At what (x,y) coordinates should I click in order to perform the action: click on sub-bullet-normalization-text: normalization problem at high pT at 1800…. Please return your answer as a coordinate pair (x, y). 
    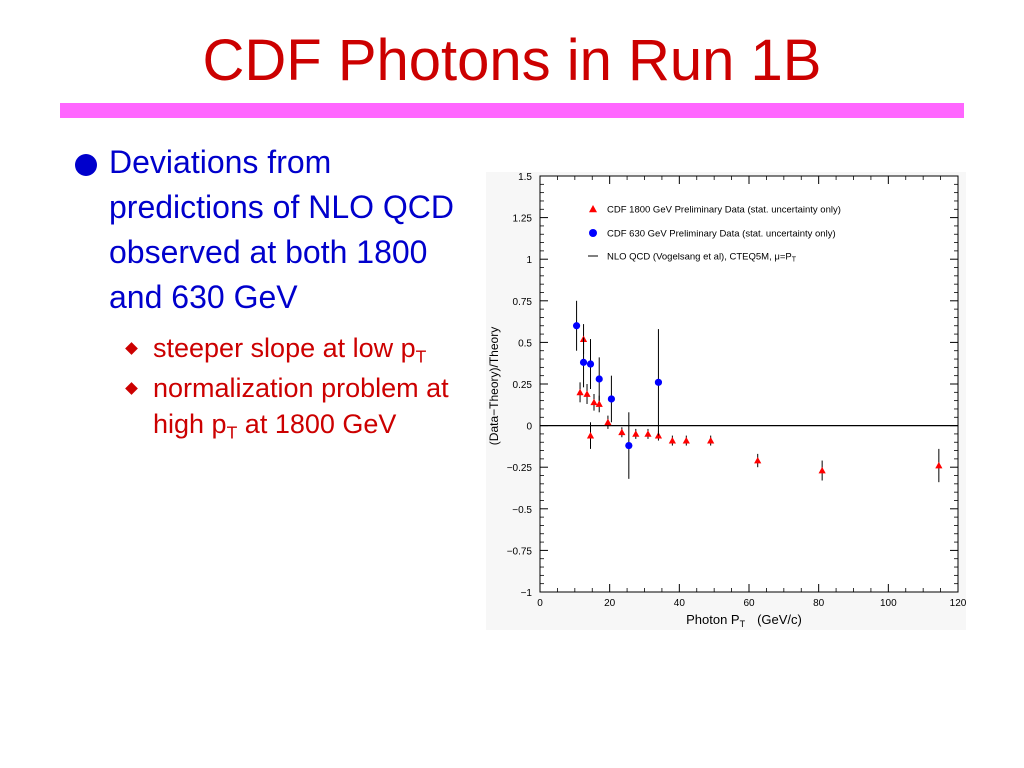
    Looking at the image, I should click on (323, 406).